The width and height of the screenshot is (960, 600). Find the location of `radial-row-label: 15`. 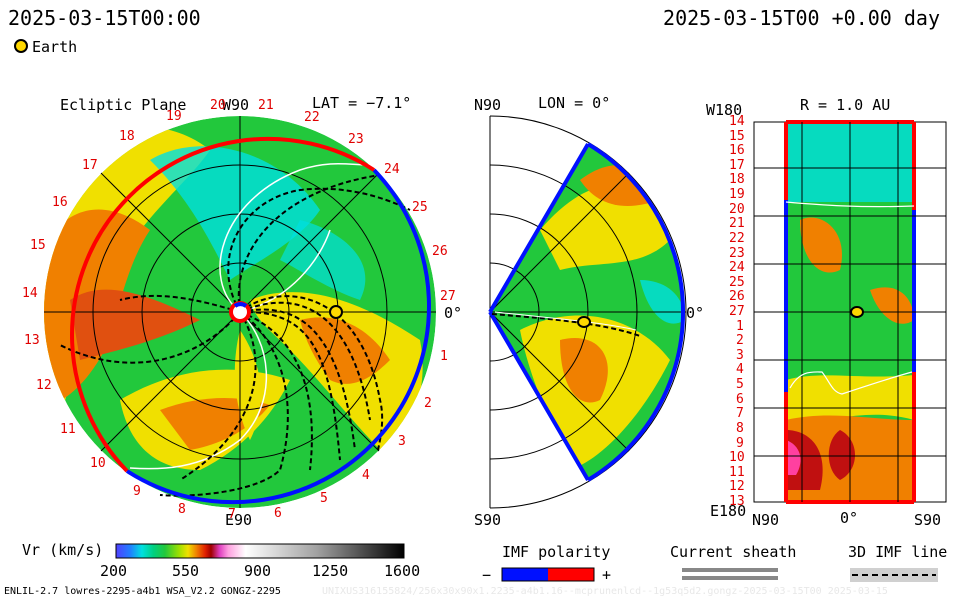

radial-row-label: 15 is located at coordinates (737, 136).